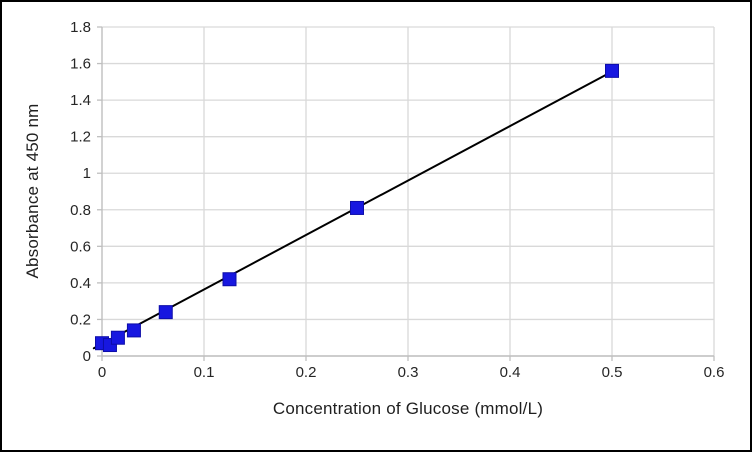 The height and width of the screenshot is (452, 752). What do you see at coordinates (306, 372) in the screenshot?
I see `x-tick-label: 0.2` at bounding box center [306, 372].